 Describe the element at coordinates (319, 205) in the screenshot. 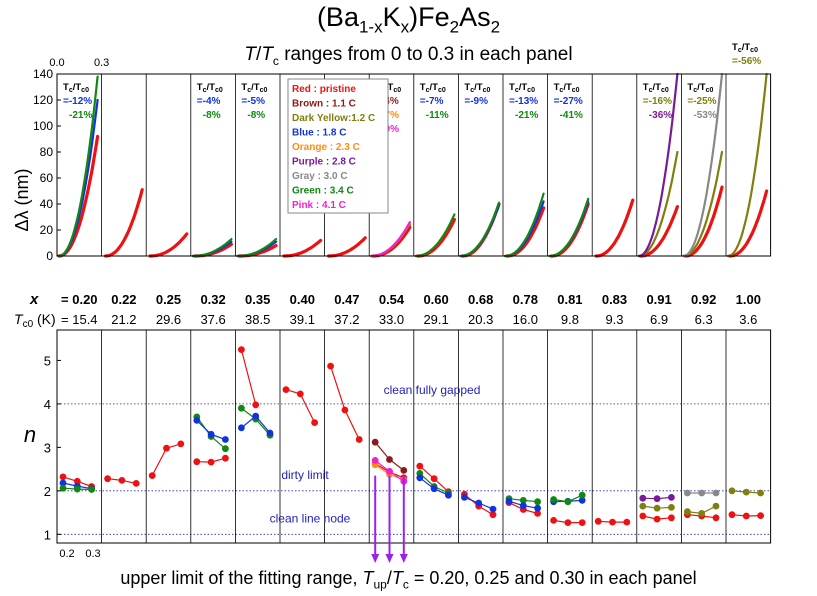

I see `legend-entry: Pink : 4.1 C` at that location.